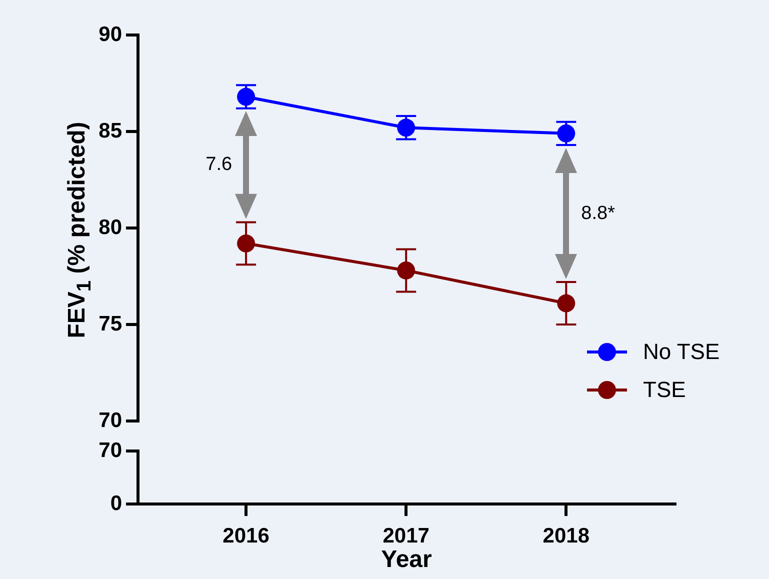 The image size is (769, 579). Describe the element at coordinates (598, 213) in the screenshot. I see `annotation: 8.8*` at that location.